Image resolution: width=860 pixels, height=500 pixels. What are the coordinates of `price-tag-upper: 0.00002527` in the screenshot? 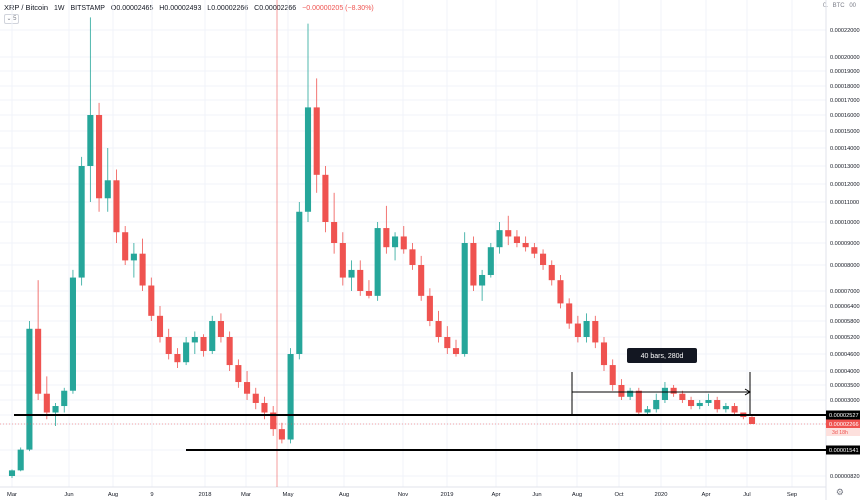 It's located at (844, 416).